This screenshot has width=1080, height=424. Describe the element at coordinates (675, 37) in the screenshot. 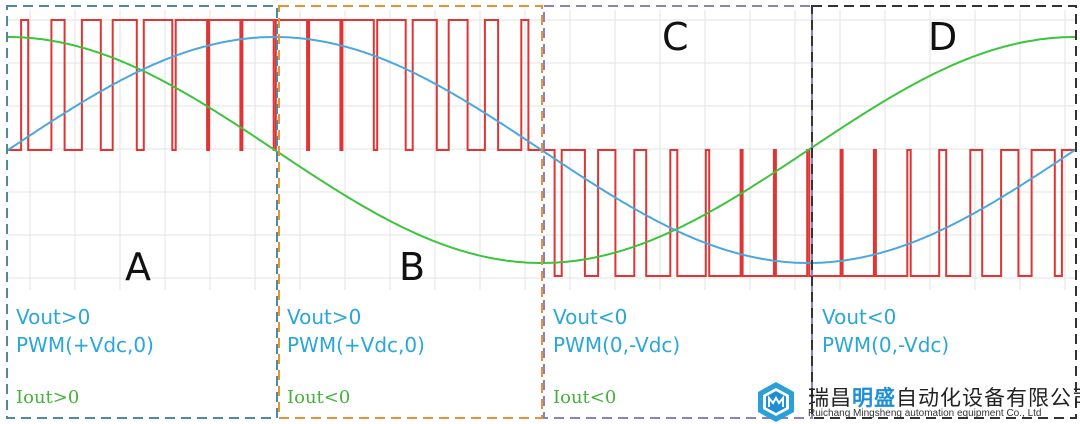

I see `quadrant-c-letter: C` at that location.